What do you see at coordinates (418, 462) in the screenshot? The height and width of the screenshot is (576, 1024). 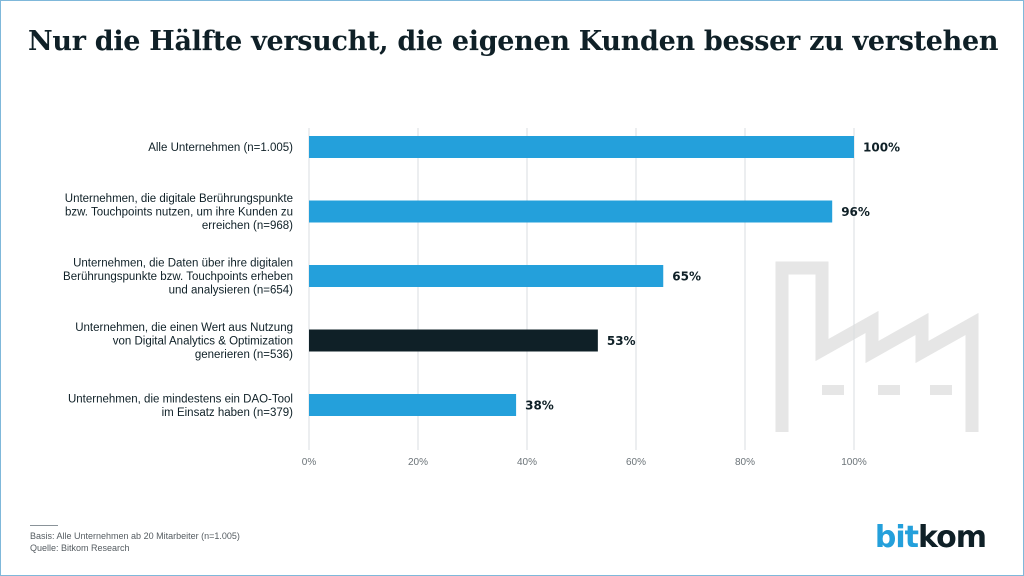 I see `x-tick-label: 20%` at bounding box center [418, 462].